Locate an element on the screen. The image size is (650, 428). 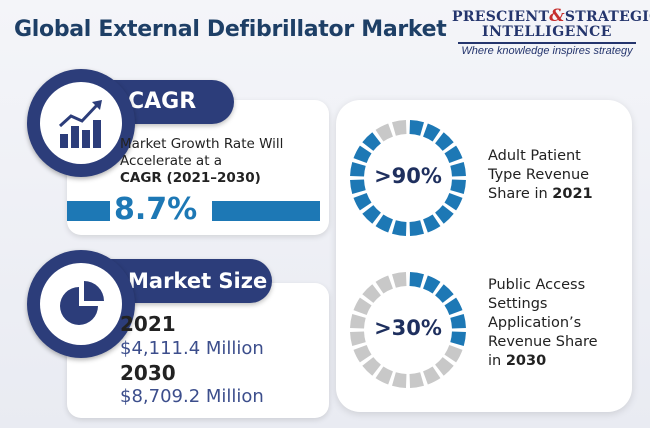
cagr-icon-circle is located at coordinates (81, 123).